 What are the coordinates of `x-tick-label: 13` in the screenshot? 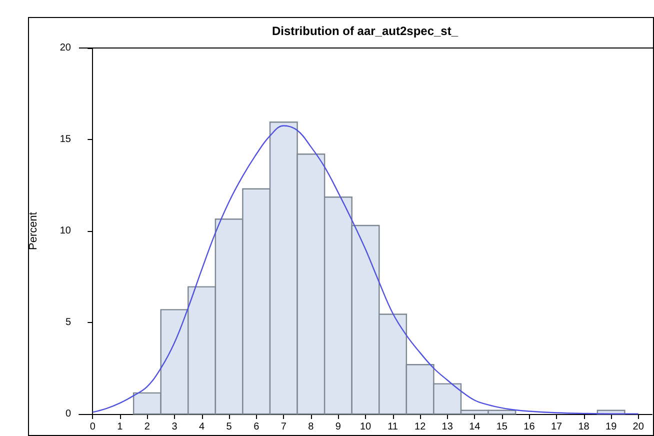 It's located at (448, 427).